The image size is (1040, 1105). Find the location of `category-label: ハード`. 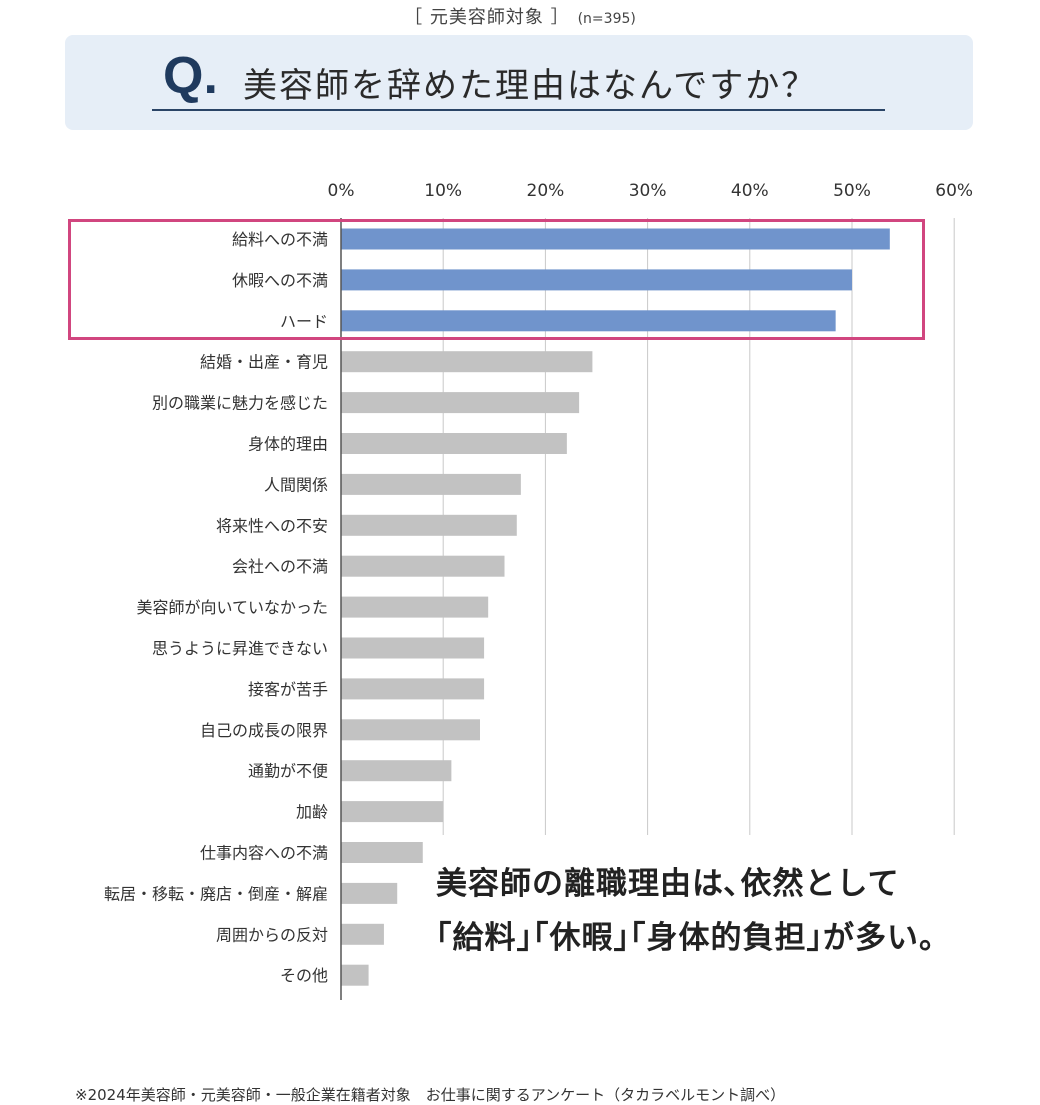

category-label: ハード is located at coordinates (304, 321).